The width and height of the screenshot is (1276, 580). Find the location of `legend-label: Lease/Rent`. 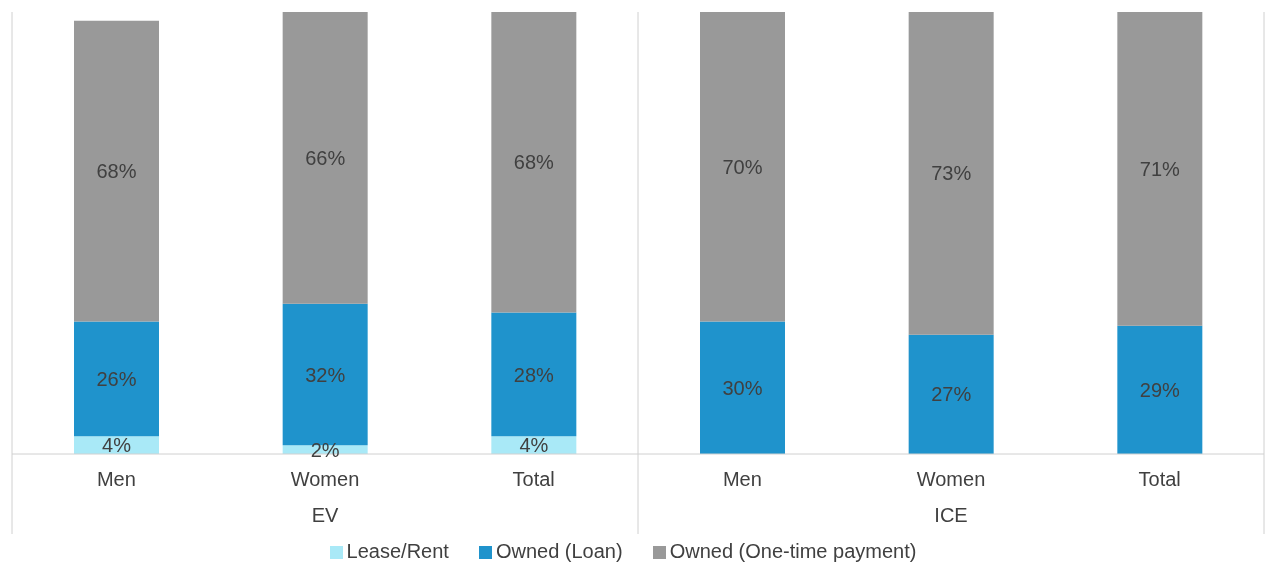

legend-label: Lease/Rent is located at coordinates (397, 551).